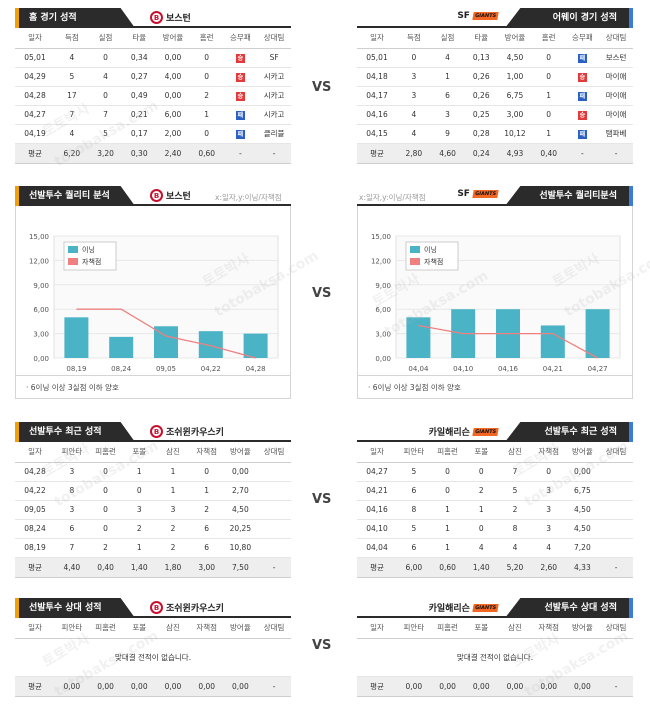 This screenshot has width=650, height=714. What do you see at coordinates (616, 134) in the screenshot?
I see `opponent-cell: 탬파베` at bounding box center [616, 134].